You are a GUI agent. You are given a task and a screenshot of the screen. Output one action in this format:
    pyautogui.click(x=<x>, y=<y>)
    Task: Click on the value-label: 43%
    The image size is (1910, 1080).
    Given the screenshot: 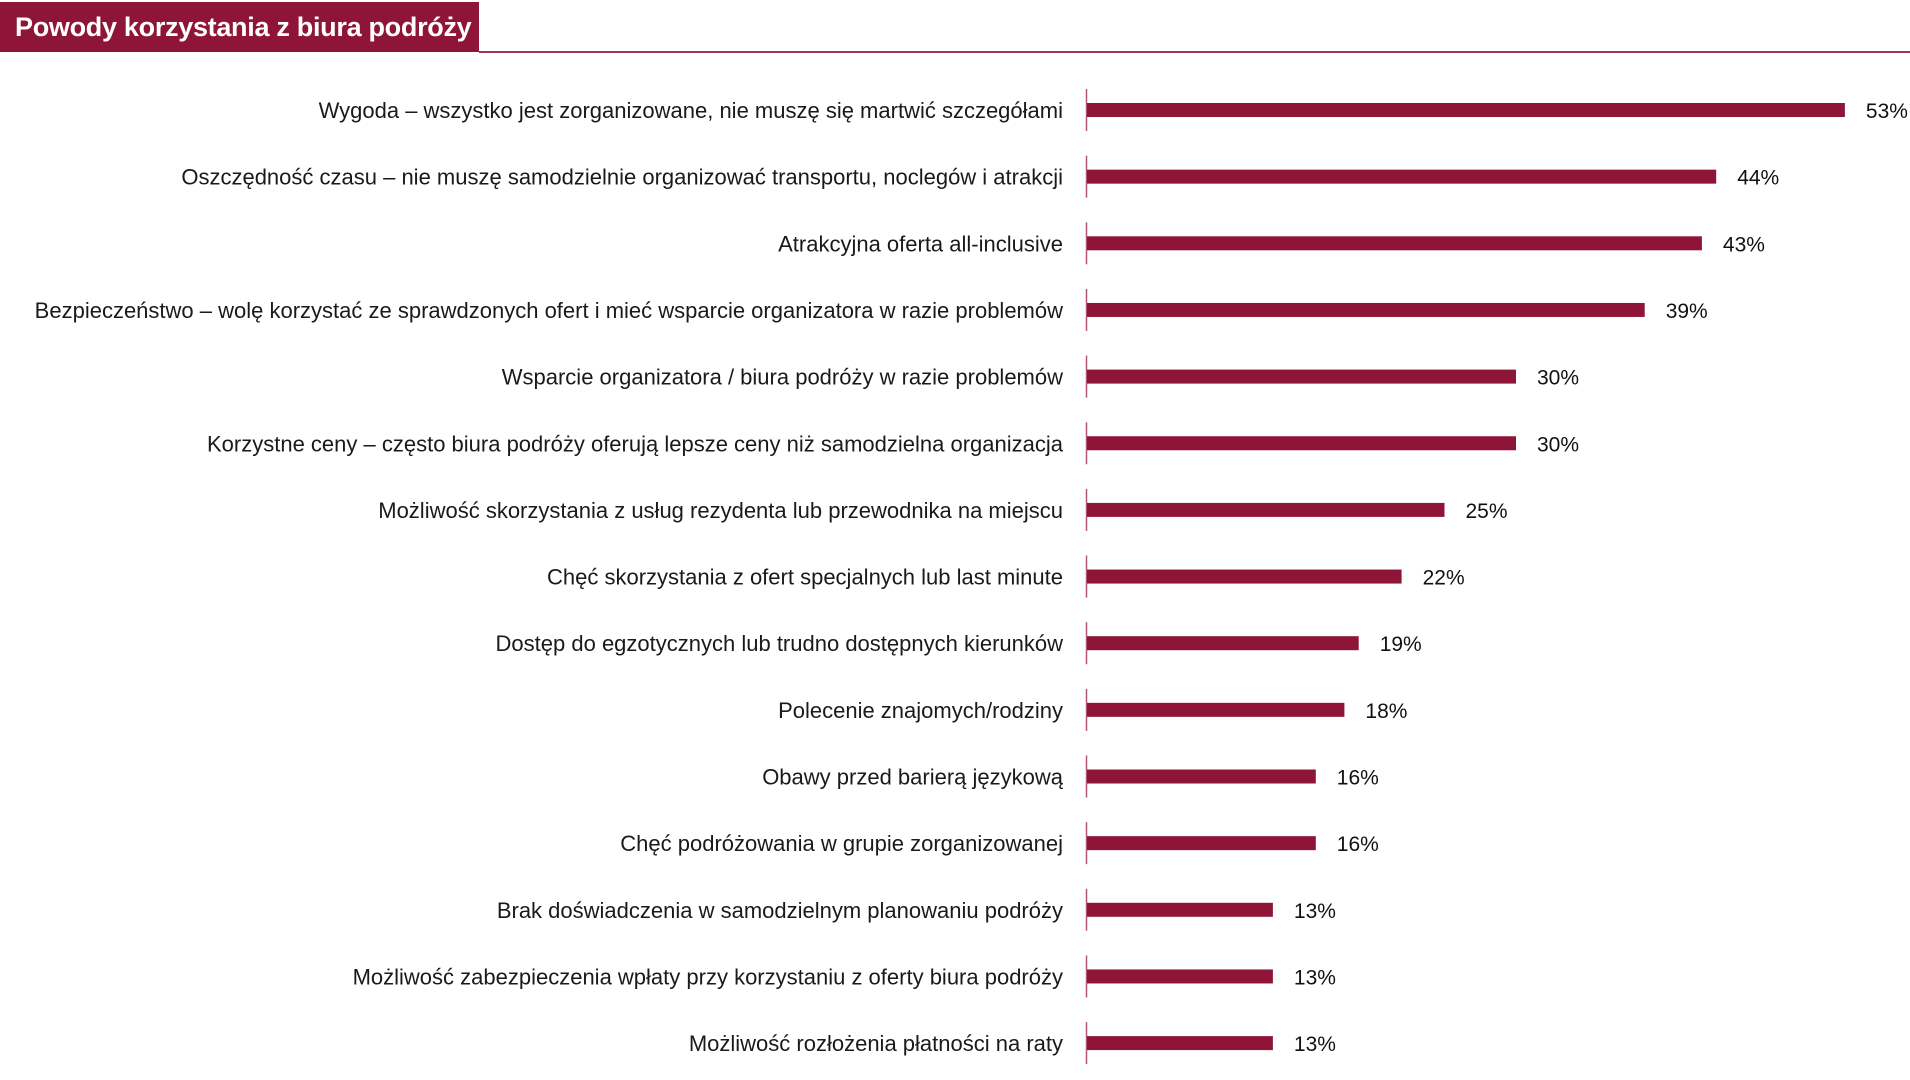 What is the action you would take?
    pyautogui.click(x=1744, y=244)
    